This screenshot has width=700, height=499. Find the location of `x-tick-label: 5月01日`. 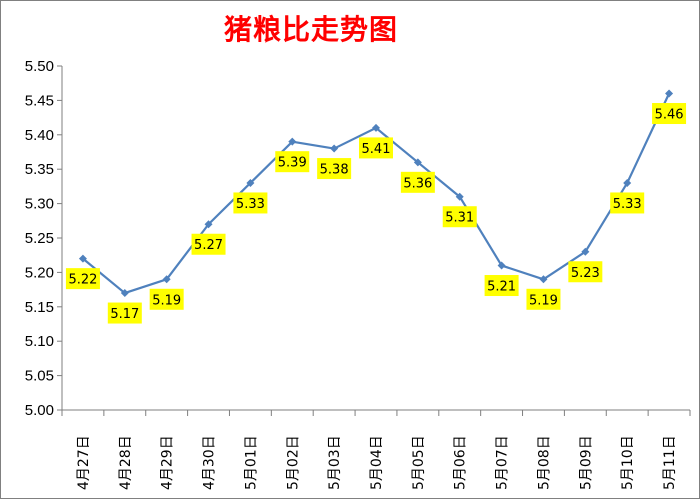

x-tick-label: 5月01日 is located at coordinates (251, 462).